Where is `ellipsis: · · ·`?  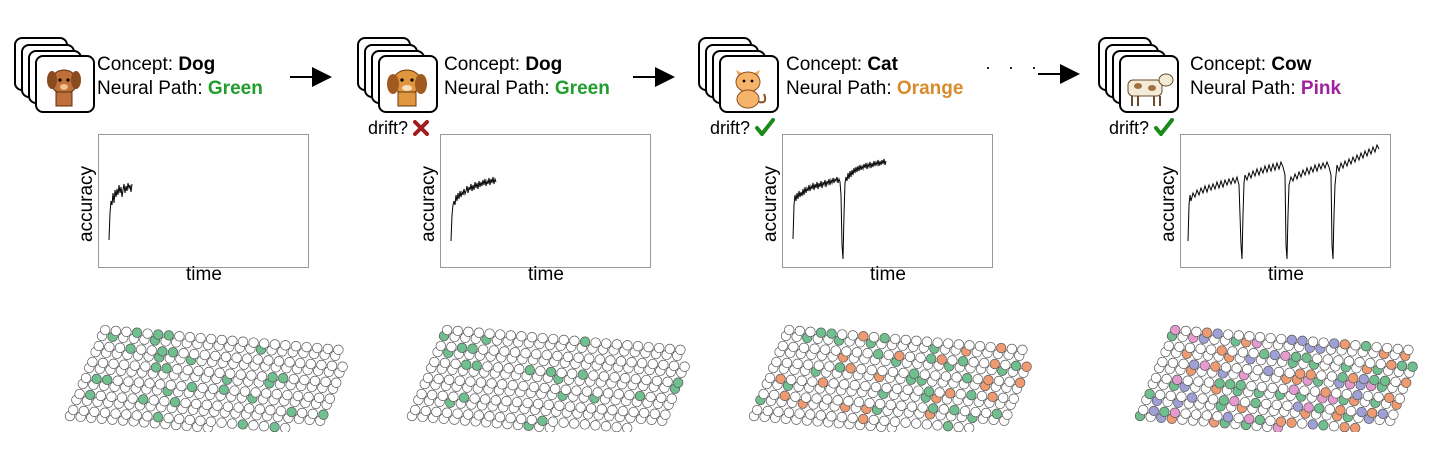 ellipsis: · · · is located at coordinates (1014, 67).